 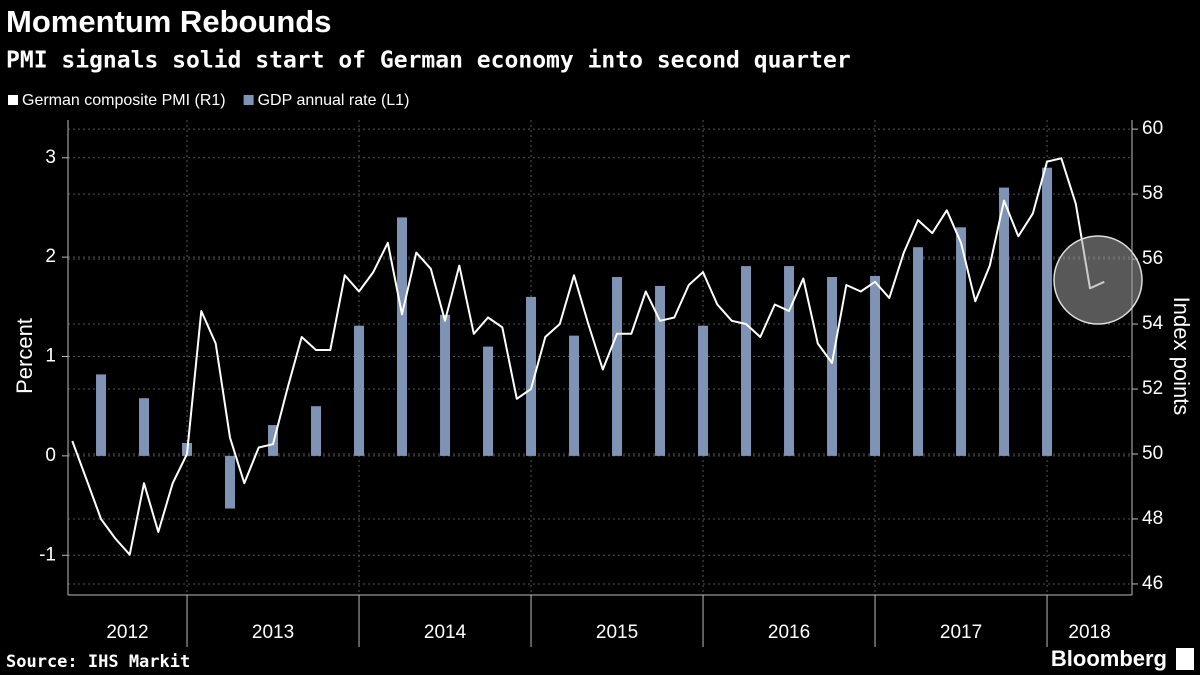 What do you see at coordinates (961, 632) in the screenshot?
I see `x-tick-label: 2017` at bounding box center [961, 632].